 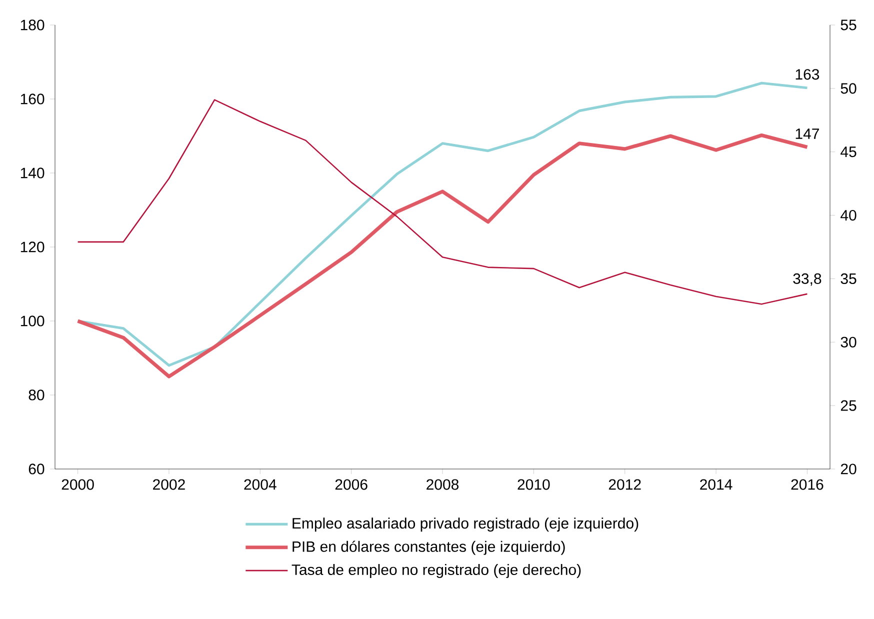 I want to click on x-tick-label: 2002, so click(x=169, y=484).